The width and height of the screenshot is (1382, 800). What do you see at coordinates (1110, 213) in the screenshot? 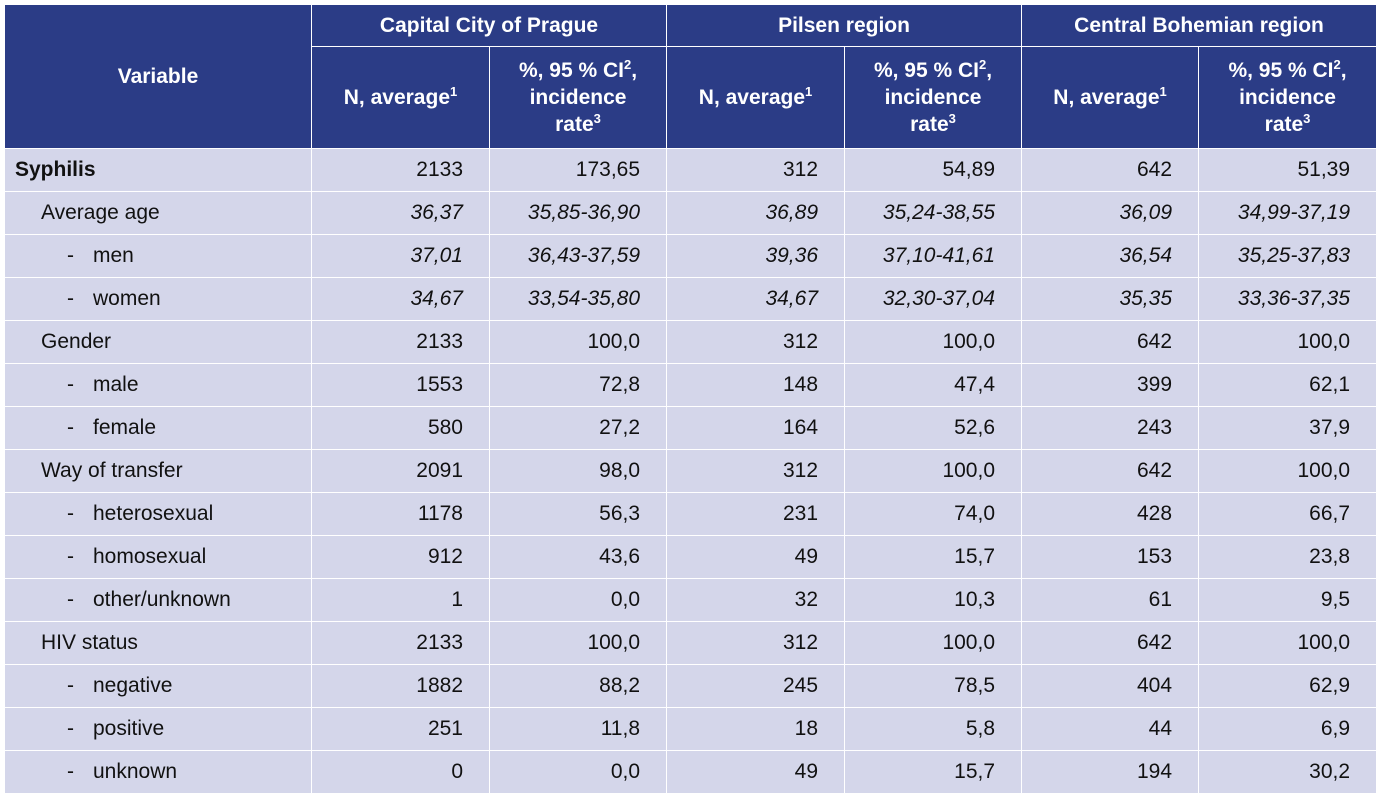
I see `cell-n-average: 36,09` at bounding box center [1110, 213].